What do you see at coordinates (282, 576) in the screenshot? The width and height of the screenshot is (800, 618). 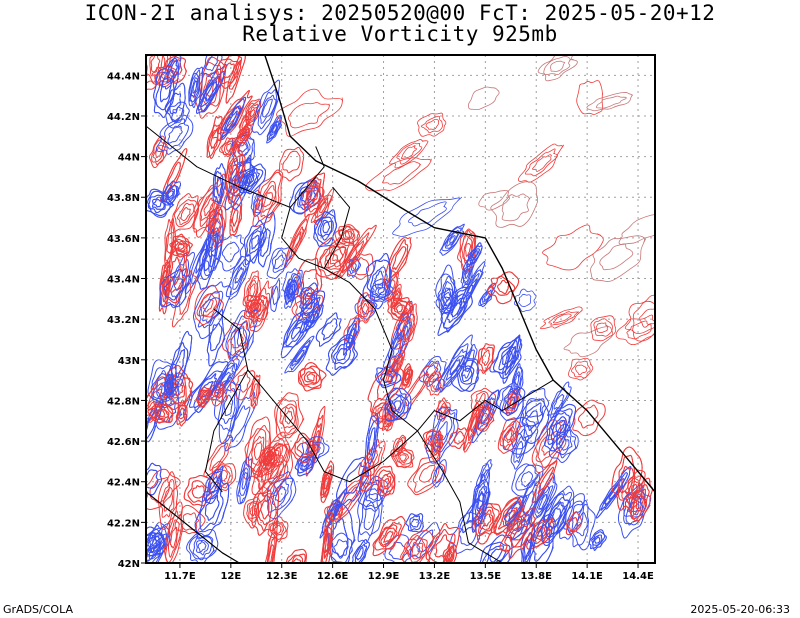 I see `lon-tick-label: 12.3E` at bounding box center [282, 576].